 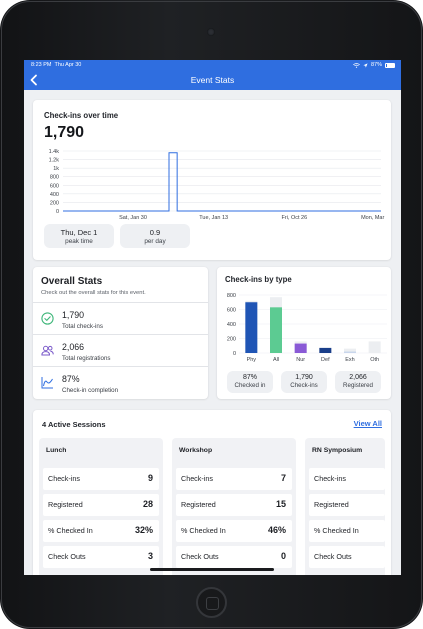 What do you see at coordinates (212, 569) in the screenshot?
I see `home-indicator` at bounding box center [212, 569].